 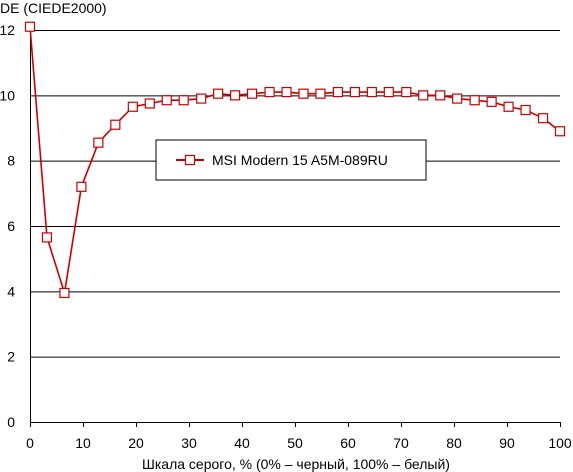 What do you see at coordinates (11, 422) in the screenshot?
I see `y-tick-label: 0` at bounding box center [11, 422].